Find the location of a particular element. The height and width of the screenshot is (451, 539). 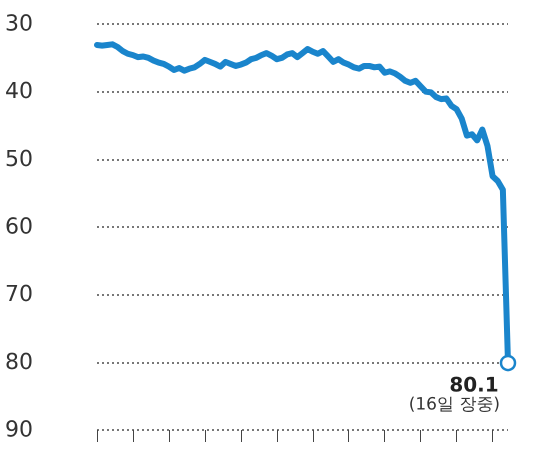

y-tick-label: 50 is located at coordinates (19, 159).